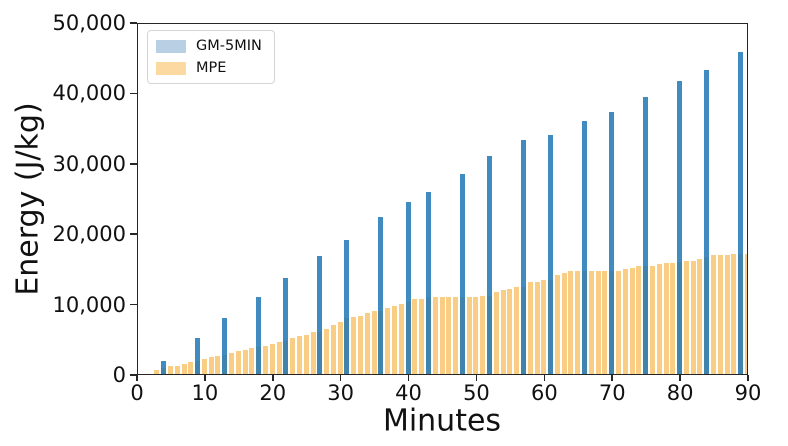 This screenshot has height=446, width=788. What do you see at coordinates (341, 393) in the screenshot?
I see `x-tick-label: 30` at bounding box center [341, 393].